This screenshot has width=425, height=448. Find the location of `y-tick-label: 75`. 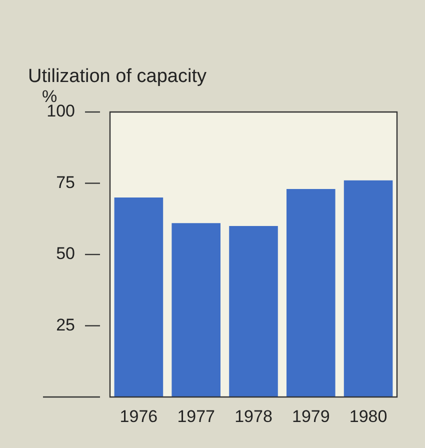

y-tick-label: 75 is located at coordinates (65, 182).